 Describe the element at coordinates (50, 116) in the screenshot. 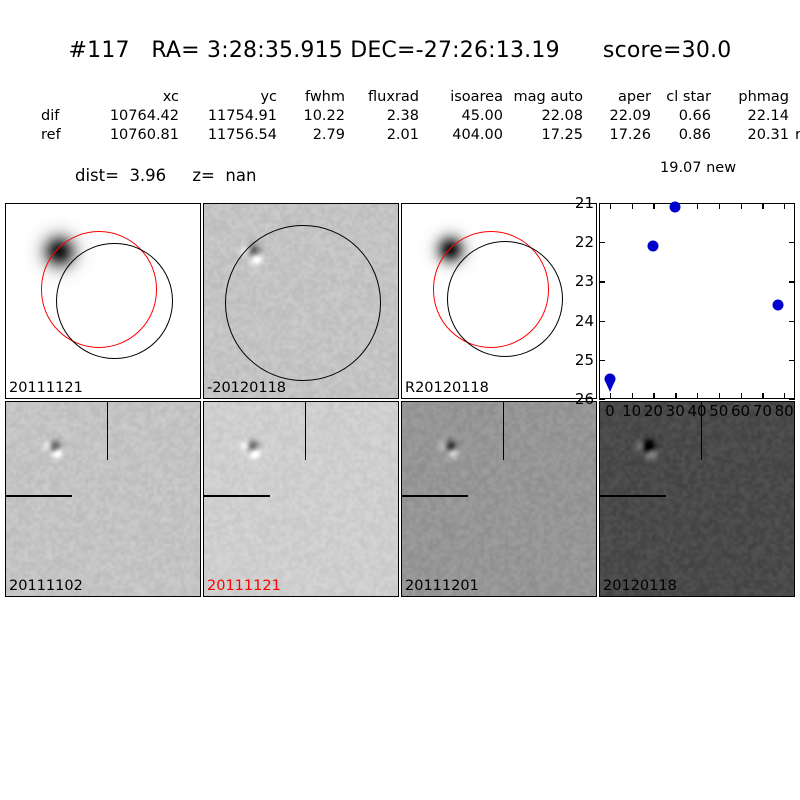

I see `row-label: dif` at that location.